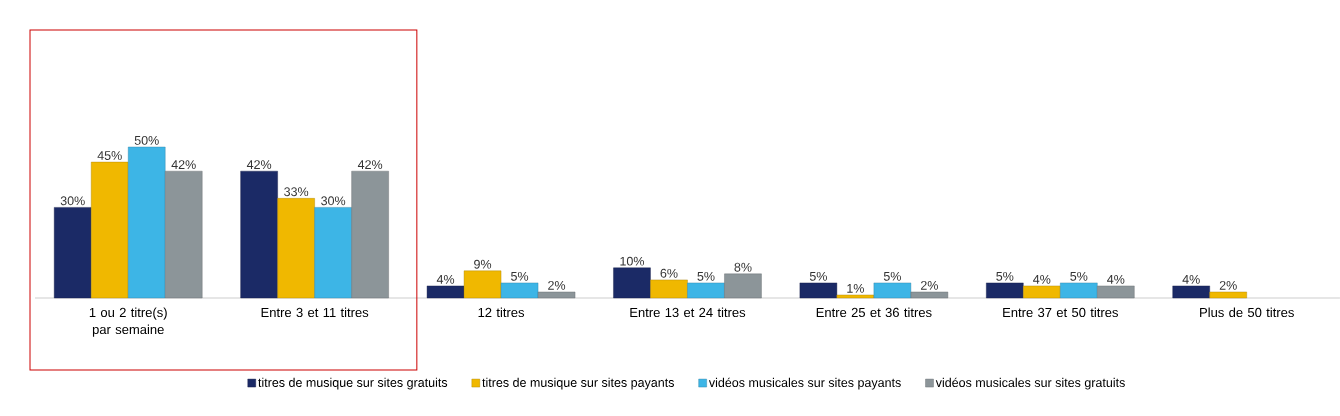 This screenshot has width=1340, height=416. Describe the element at coordinates (632, 261) in the screenshot. I see `data-label: 10%` at that location.